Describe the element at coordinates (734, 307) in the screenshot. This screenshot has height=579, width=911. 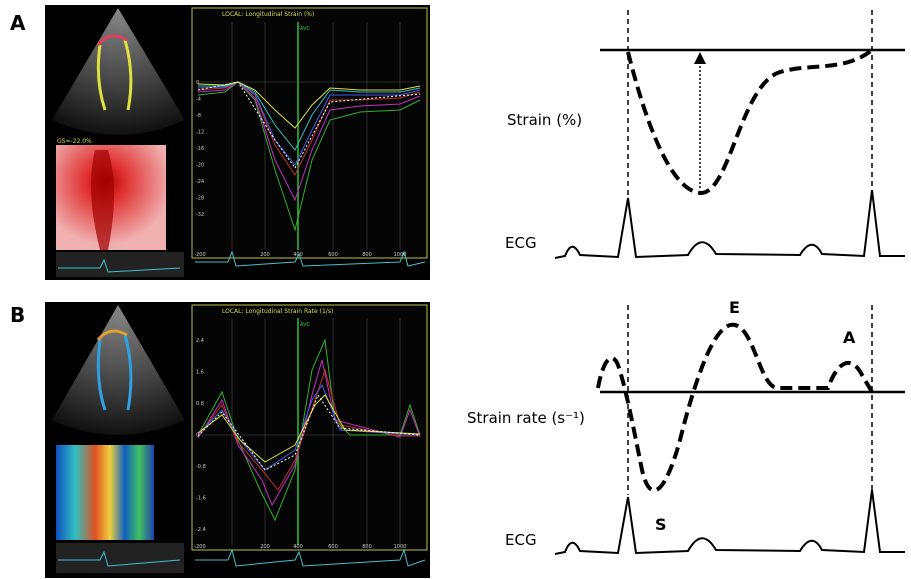
I see `wave-label: E` at that location.